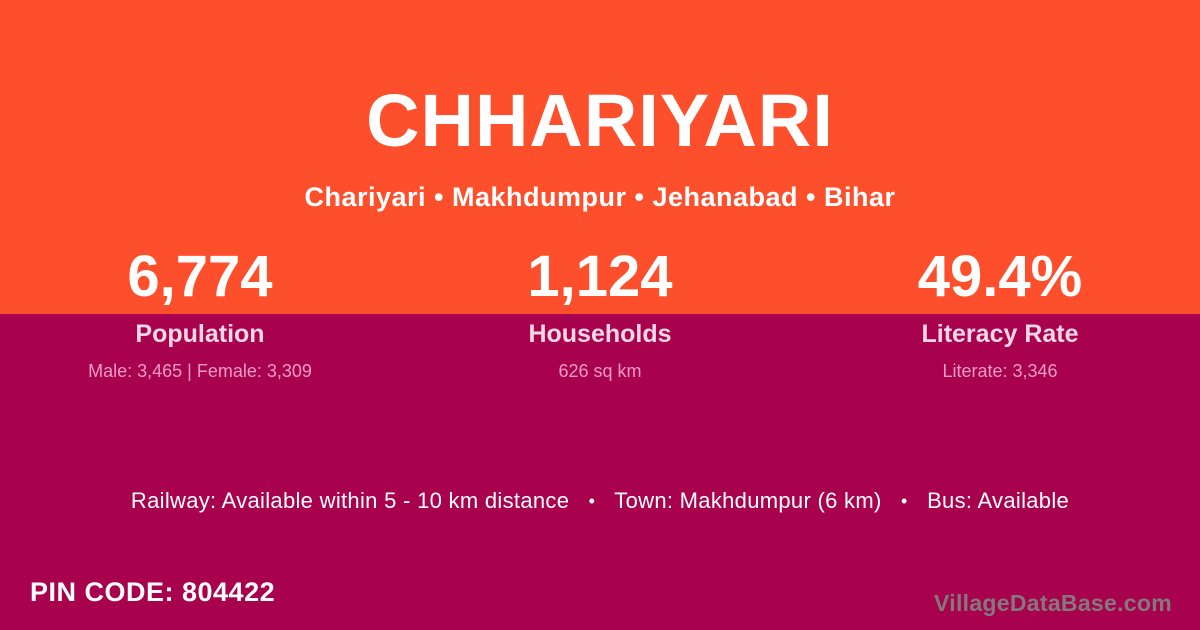  I want to click on stat-literacy-rate: 49.4% Literacy Rate Literate: 3,346, so click(1000, 311).